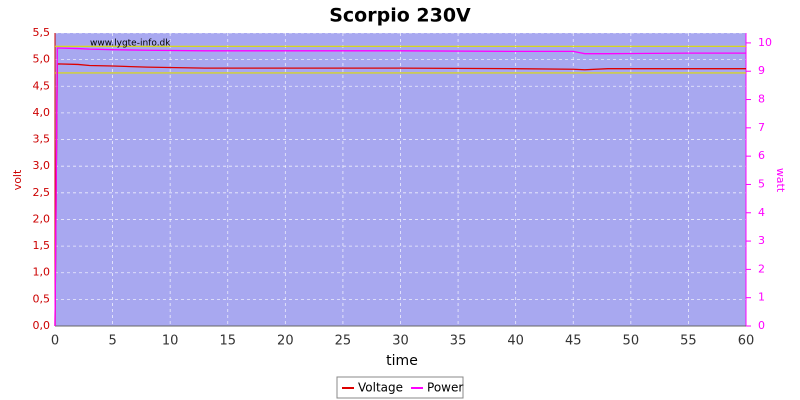 The image size is (800, 400). What do you see at coordinates (765, 42) in the screenshot?
I see `y2-tick-label: 10` at bounding box center [765, 42].